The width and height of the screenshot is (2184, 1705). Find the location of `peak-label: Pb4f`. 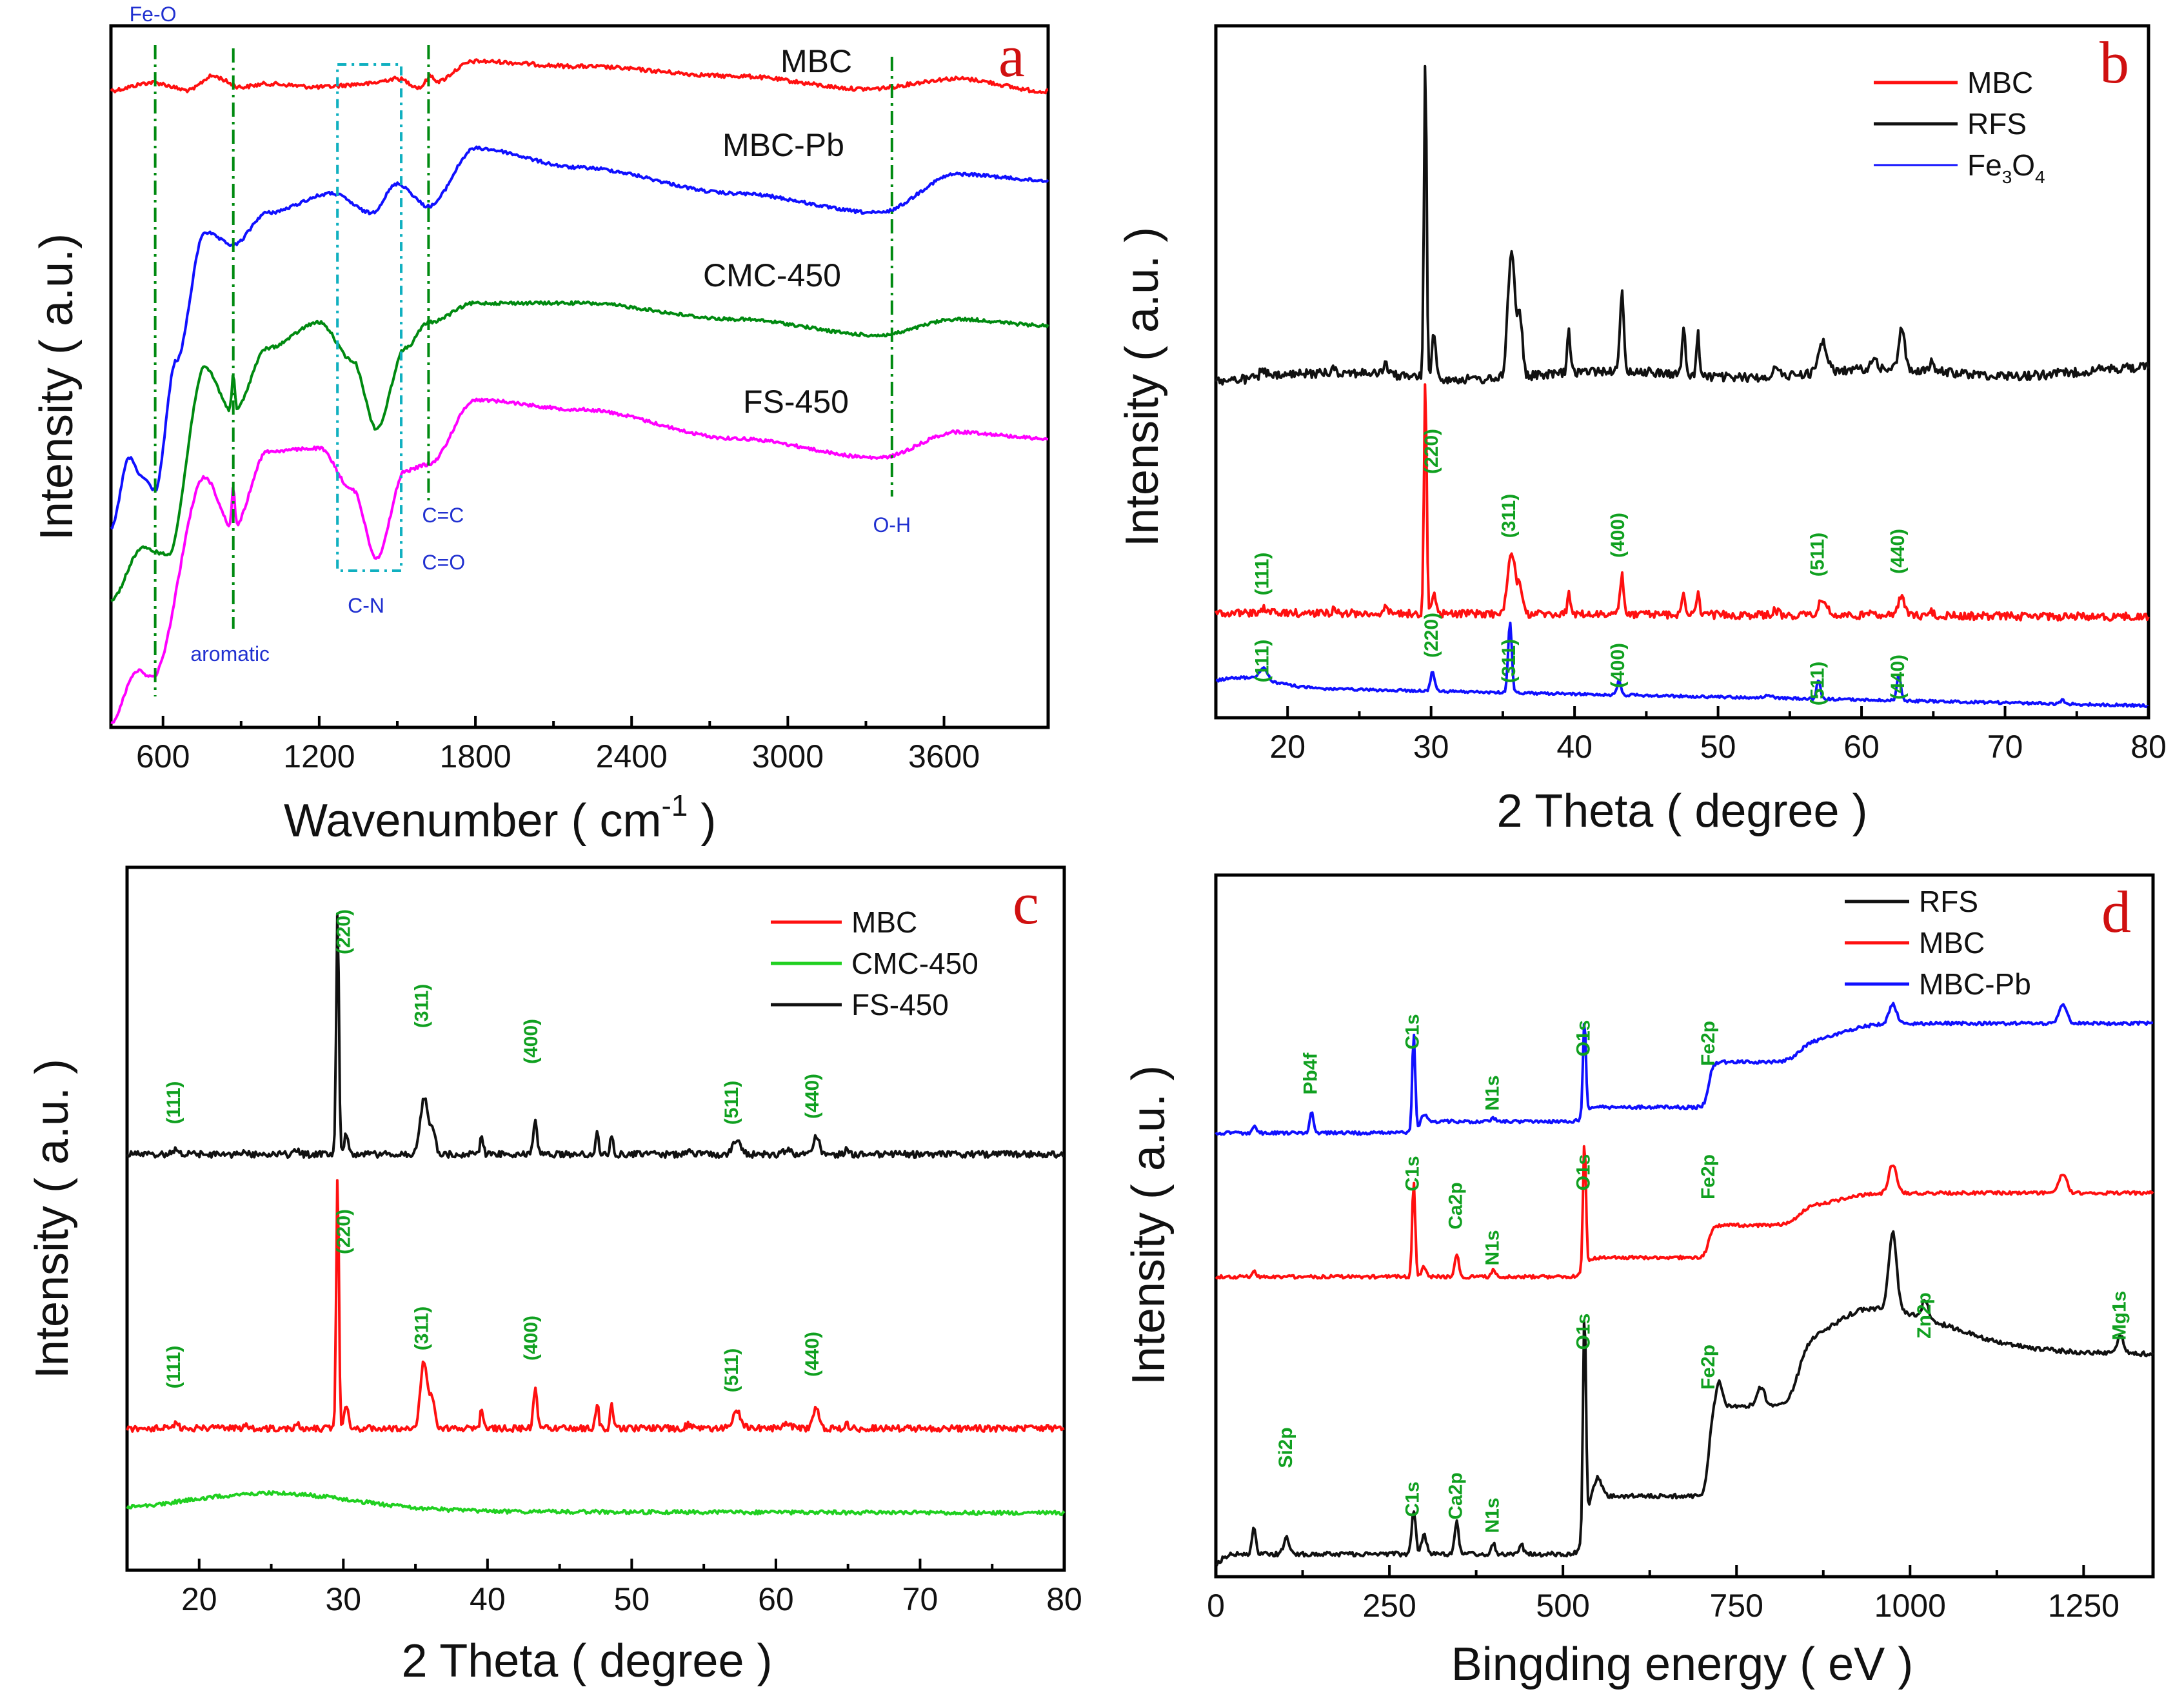

peak-label: Pb4f is located at coordinates (1311, 1073).